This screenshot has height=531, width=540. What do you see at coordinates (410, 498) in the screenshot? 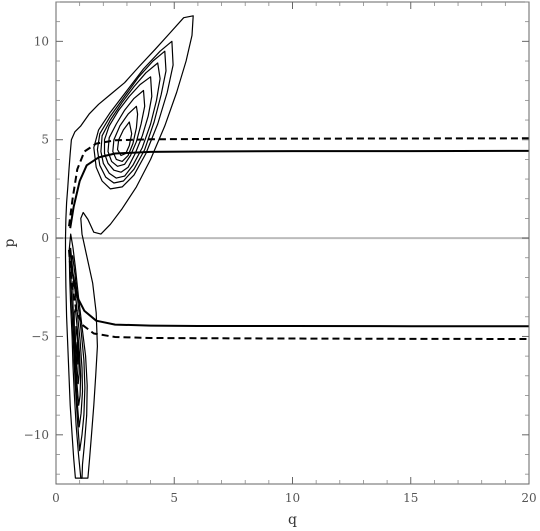
I see `x-tick-label: 15` at bounding box center [410, 498].